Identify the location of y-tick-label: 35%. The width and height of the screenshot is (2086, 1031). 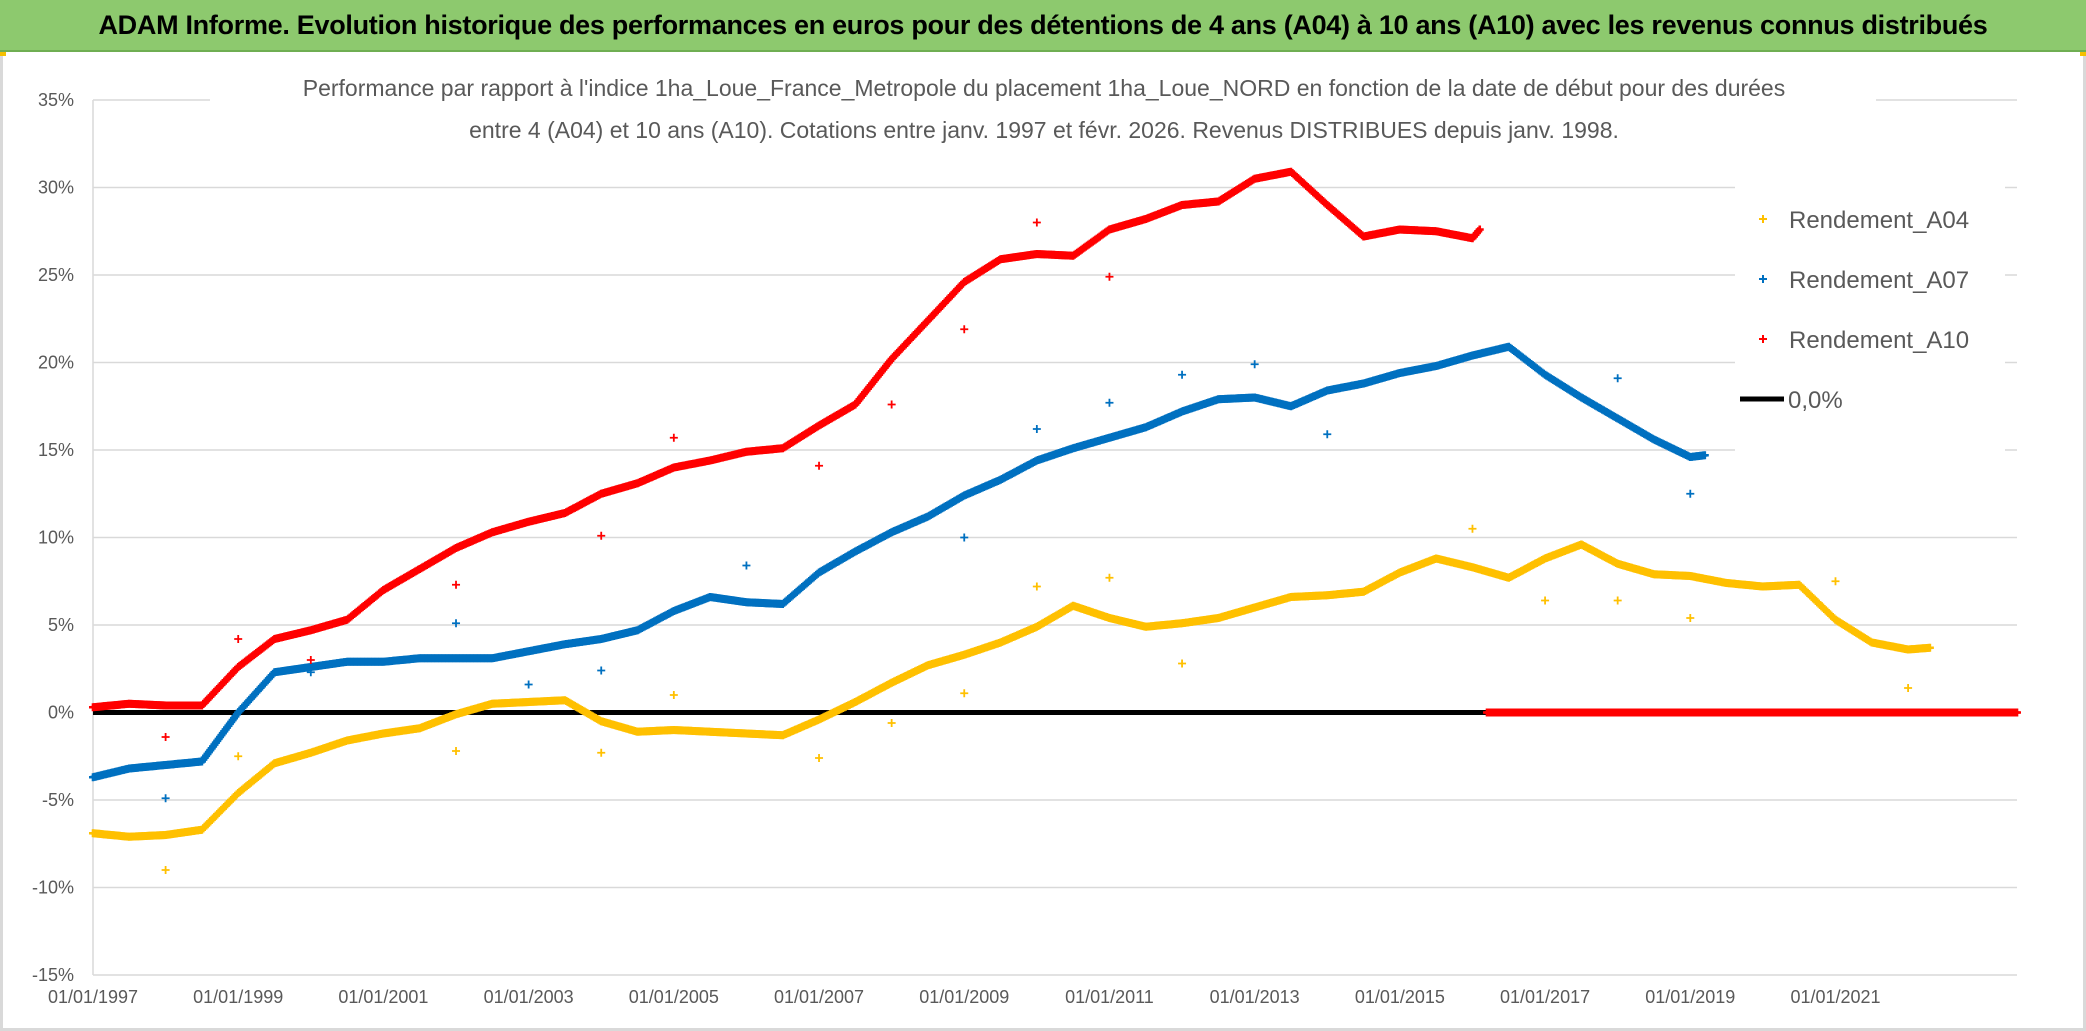
(56, 100).